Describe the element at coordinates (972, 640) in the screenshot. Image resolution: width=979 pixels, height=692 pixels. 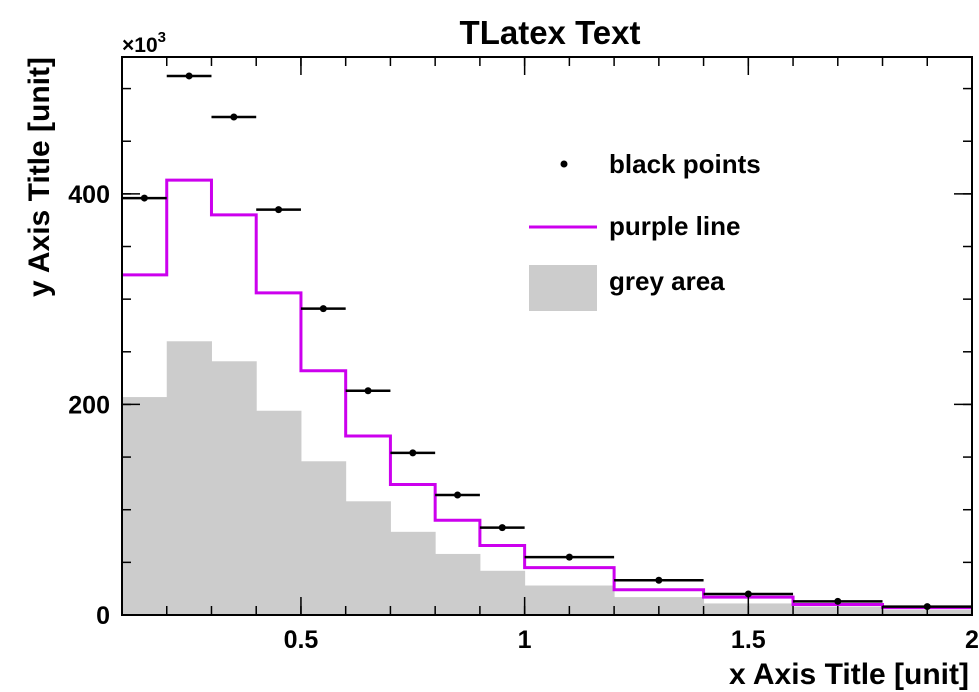
I see `x-tick-label: 2` at that location.